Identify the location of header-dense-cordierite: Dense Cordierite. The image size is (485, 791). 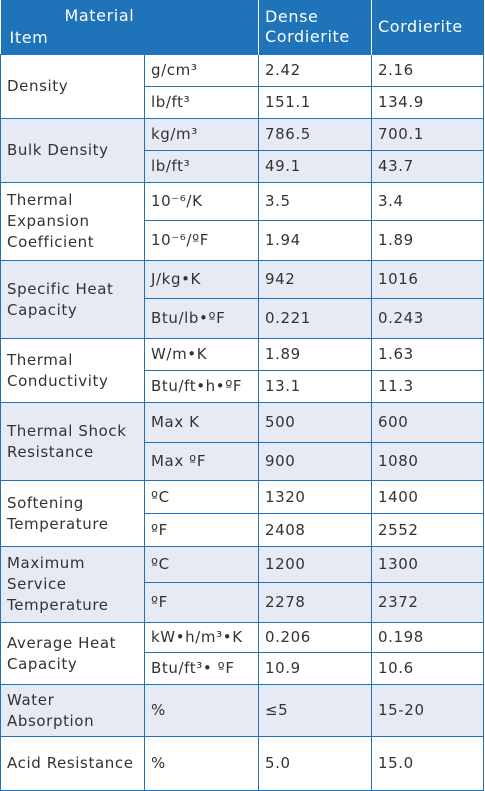
(315, 27).